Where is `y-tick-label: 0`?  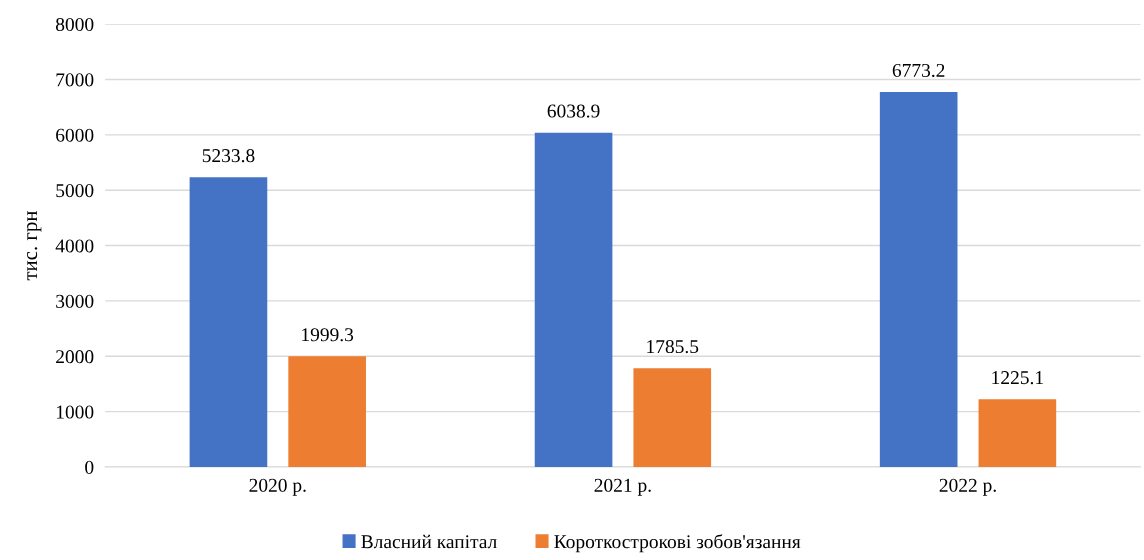
y-tick-label: 0 is located at coordinates (89, 467).